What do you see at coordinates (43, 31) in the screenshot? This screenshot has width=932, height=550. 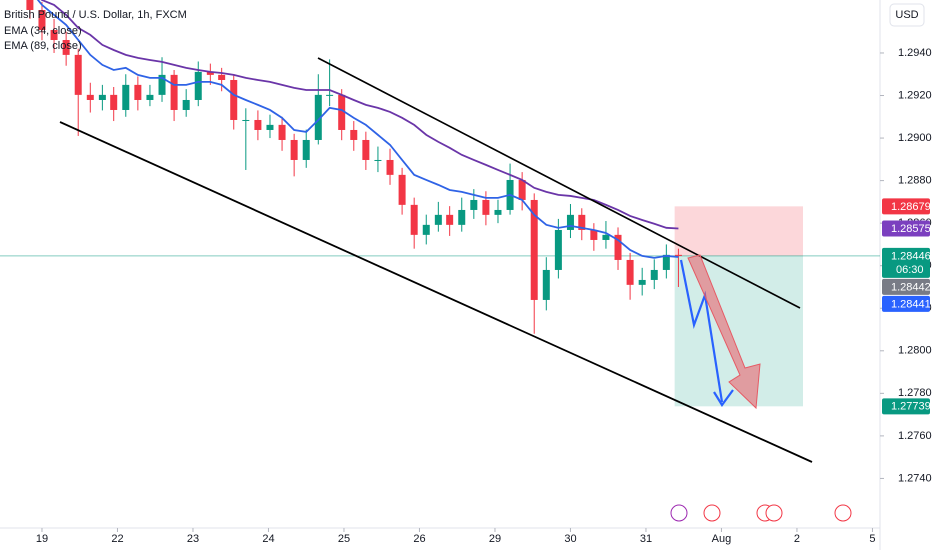 I see `legend-entry: EMA (34, close)` at bounding box center [43, 31].